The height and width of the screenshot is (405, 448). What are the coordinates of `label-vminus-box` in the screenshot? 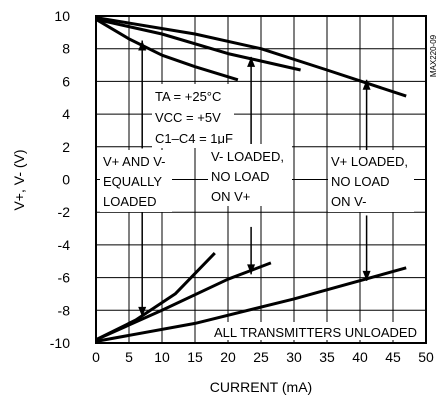 It's located at (250, 175).